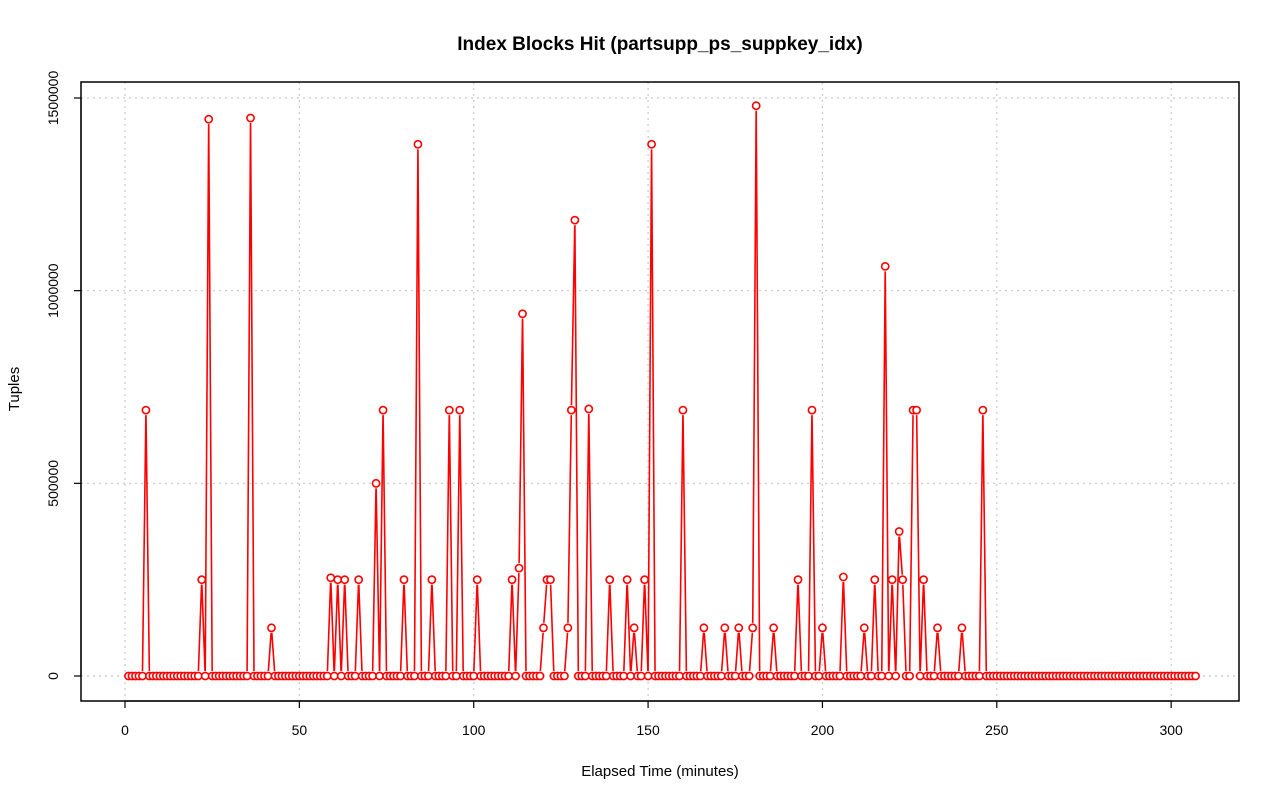  What do you see at coordinates (53, 98) in the screenshot?
I see `y-tick-label: 1500000` at bounding box center [53, 98].